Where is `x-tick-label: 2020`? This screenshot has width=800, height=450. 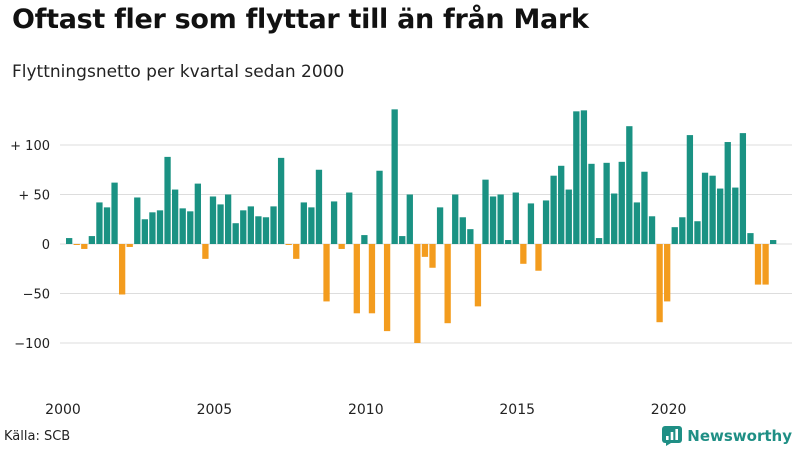 x-tick-label: 2020 is located at coordinates (669, 410).